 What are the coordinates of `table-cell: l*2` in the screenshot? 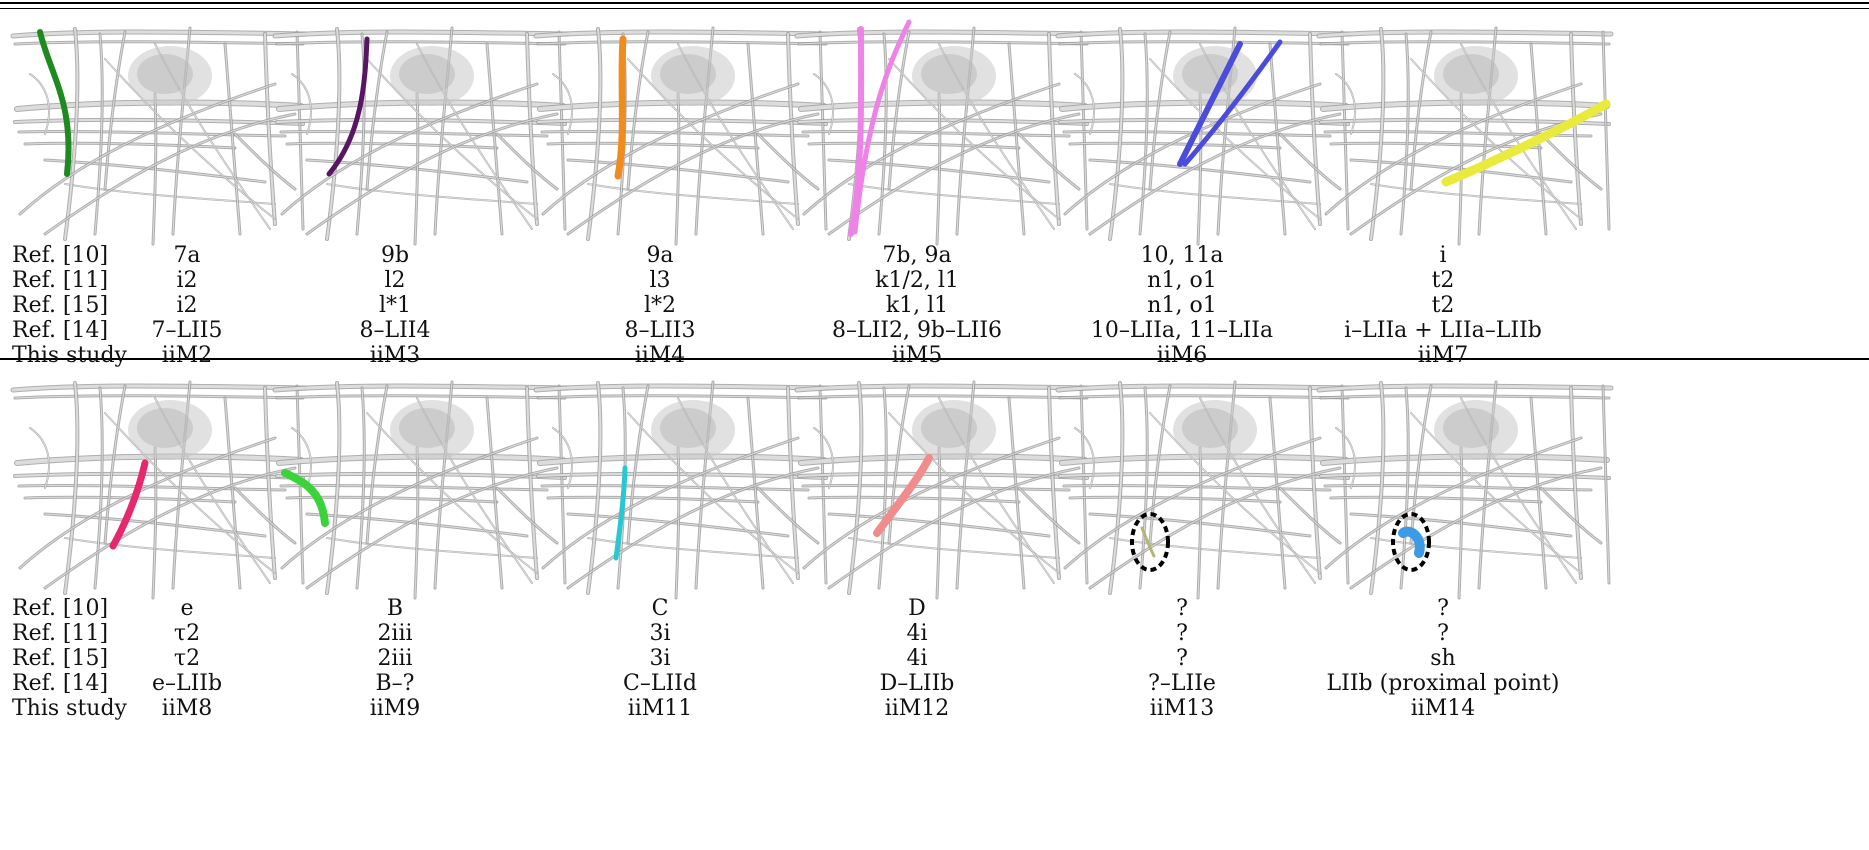 It's located at (660, 305).